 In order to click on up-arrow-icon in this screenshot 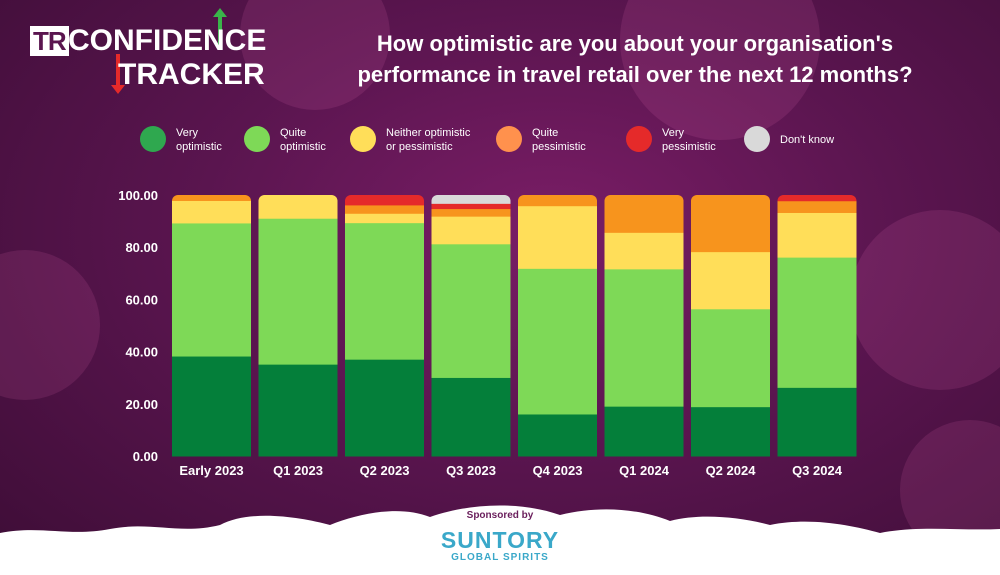, I will do `click(220, 29)`.